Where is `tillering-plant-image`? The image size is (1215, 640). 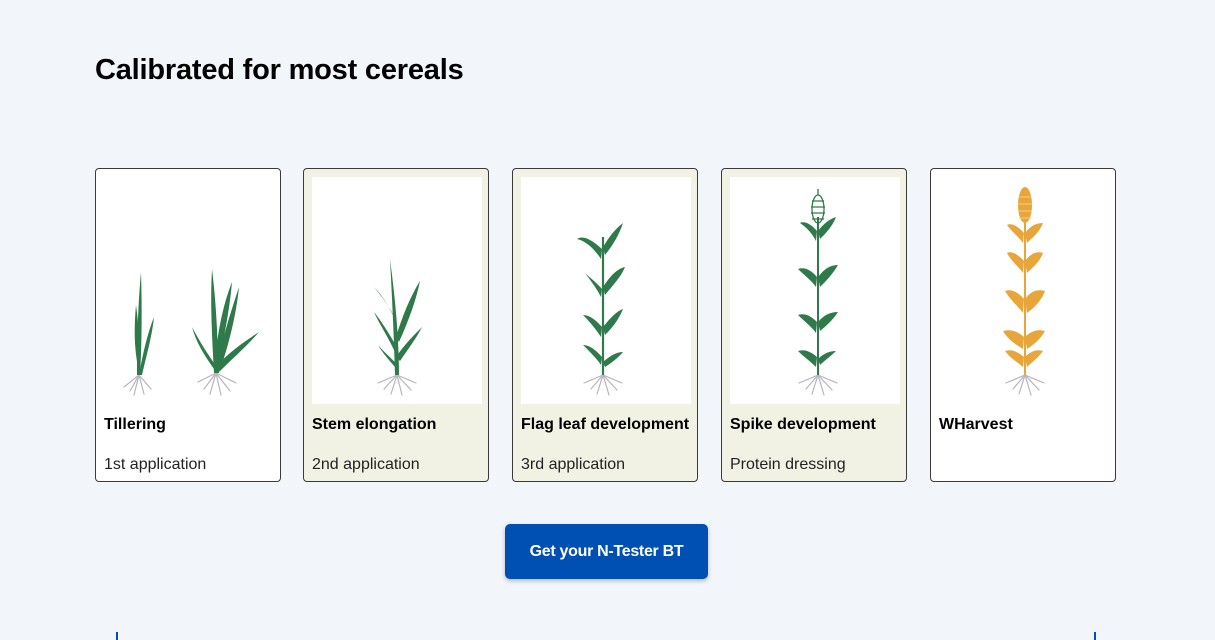
tillering-plant-image is located at coordinates (191, 332).